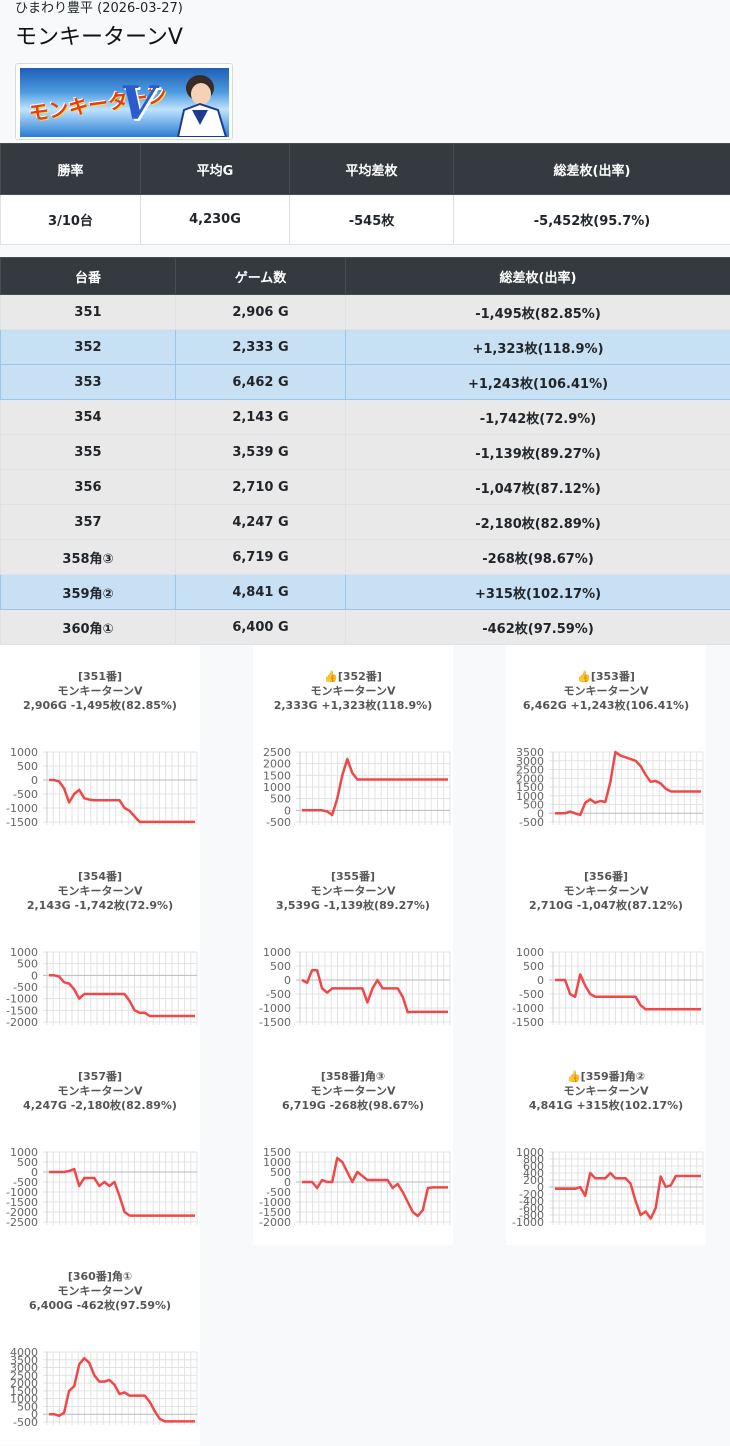 This screenshot has width=730, height=1446. I want to click on table-row: 354 2,143 G -1,742枚(72.9%), so click(365, 417).